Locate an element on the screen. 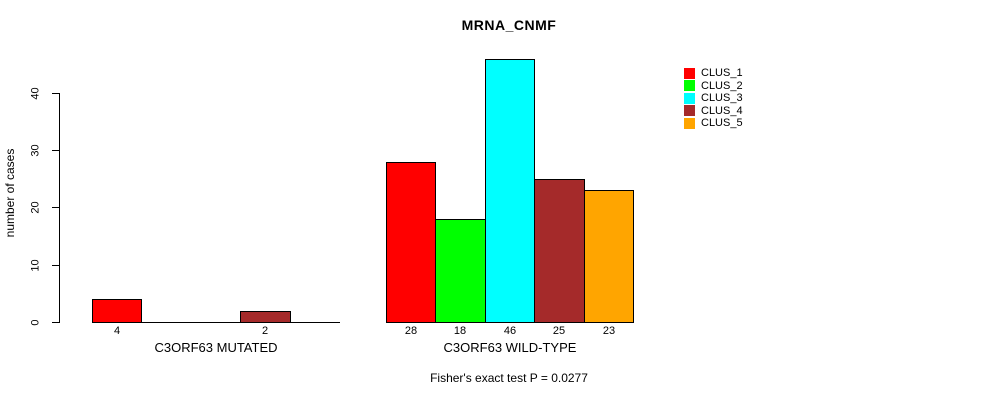 The width and height of the screenshot is (990, 400). legend-item-label: CLUS_5 is located at coordinates (722, 123).